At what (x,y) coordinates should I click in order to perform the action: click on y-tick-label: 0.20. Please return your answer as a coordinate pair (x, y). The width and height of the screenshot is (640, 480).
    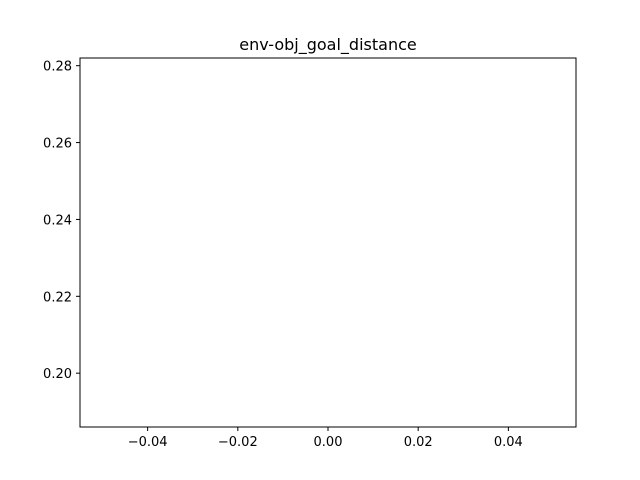
    Looking at the image, I should click on (57, 374).